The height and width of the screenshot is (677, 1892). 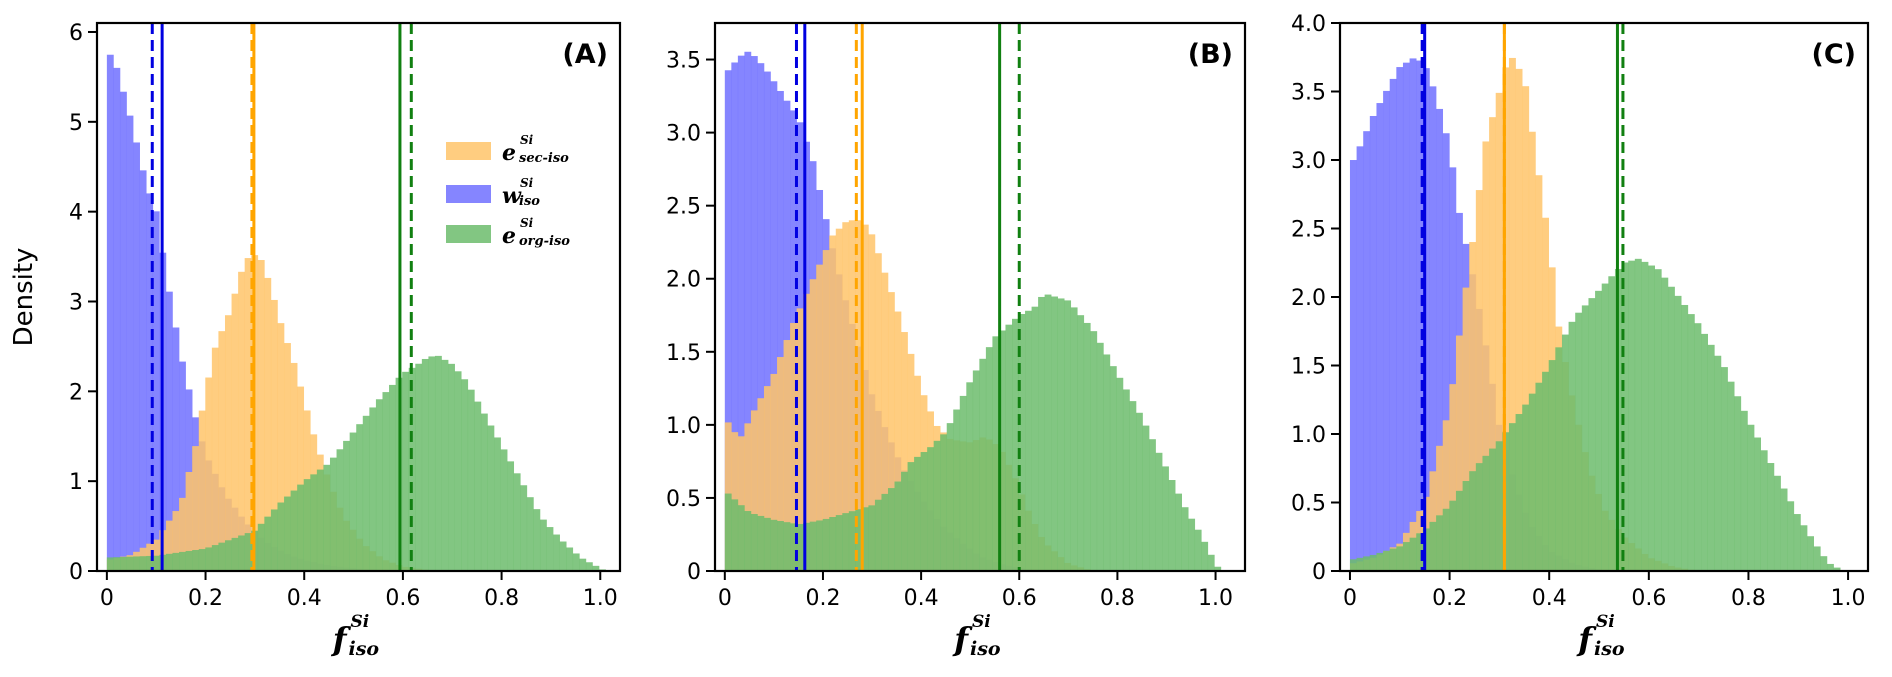 What do you see at coordinates (683, 207) in the screenshot?
I see `y-tick-label: 2.5` at bounding box center [683, 207].